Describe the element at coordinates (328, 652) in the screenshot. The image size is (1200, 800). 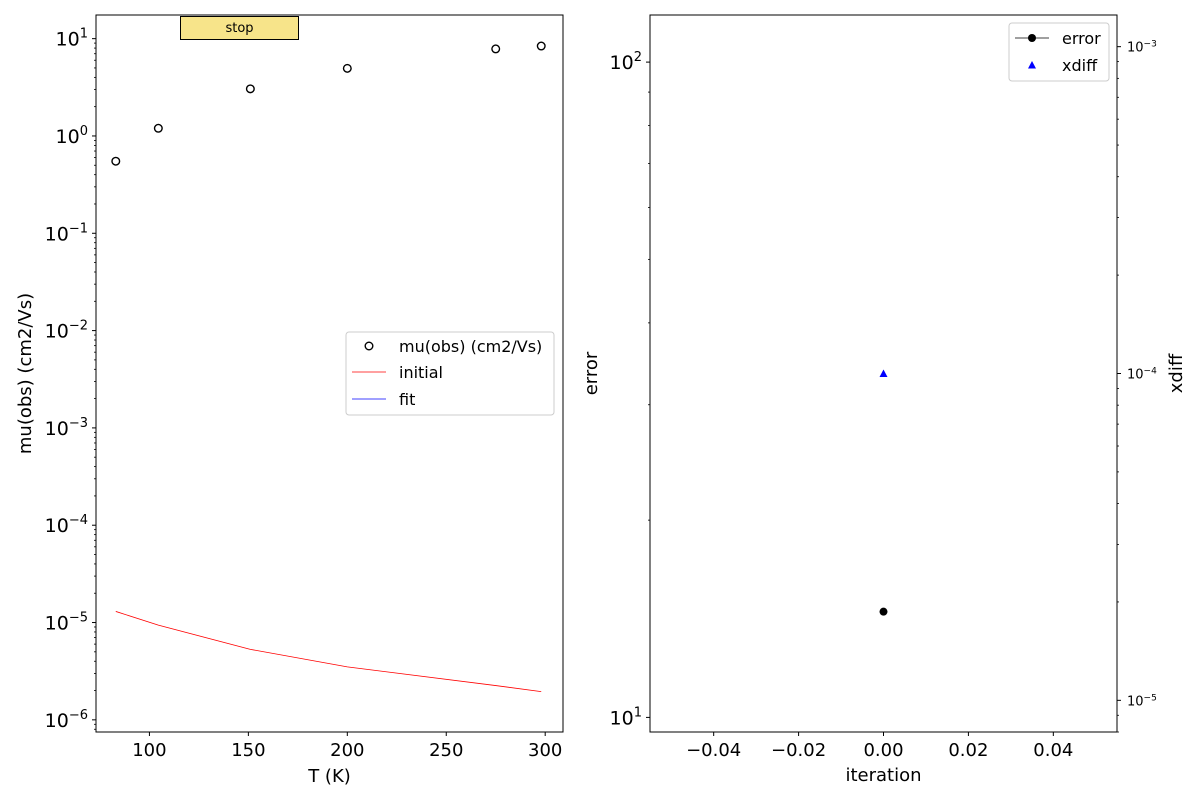
I see `series-line-initial` at that location.